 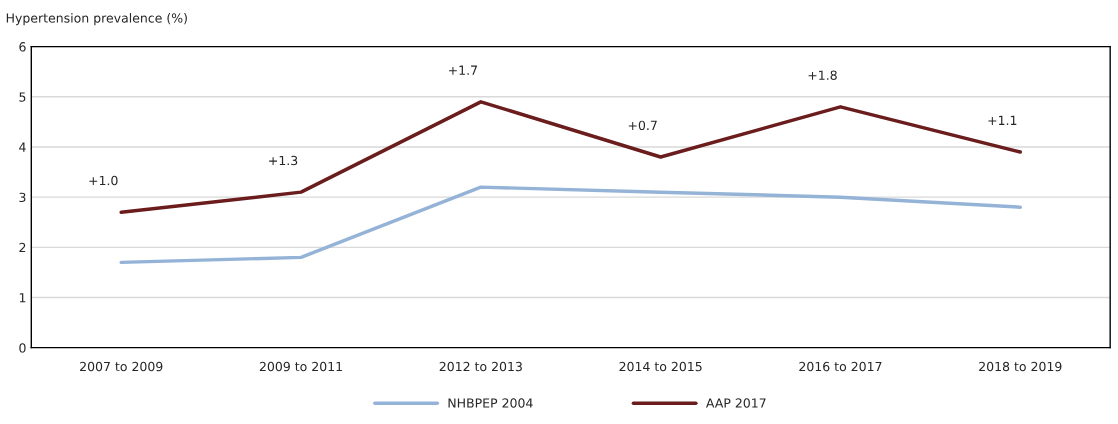 What do you see at coordinates (480, 366) in the screenshot?
I see `x-tick-label: 2012 to 2013` at bounding box center [480, 366].